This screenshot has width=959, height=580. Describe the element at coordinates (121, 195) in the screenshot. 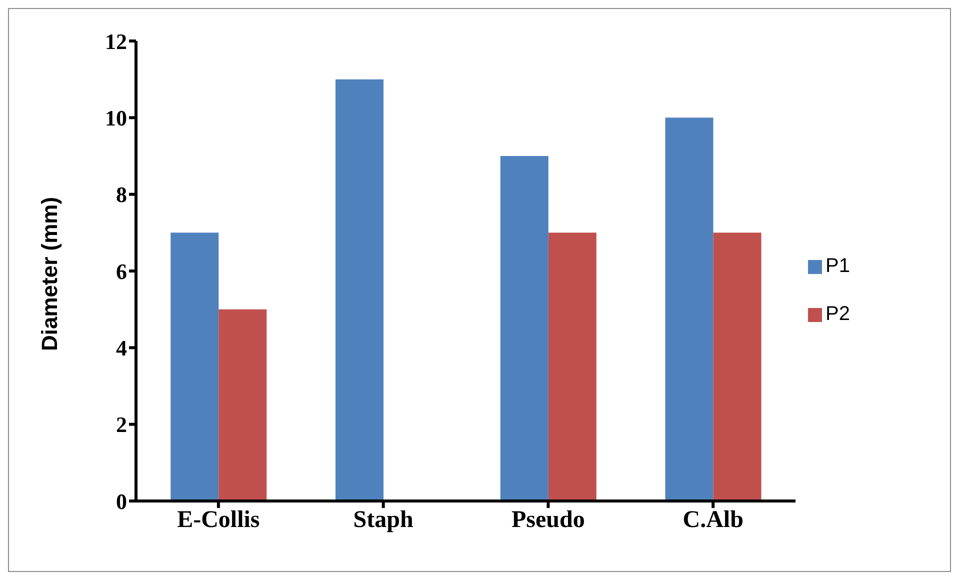

I see `y-tick-label: 8` at that location.